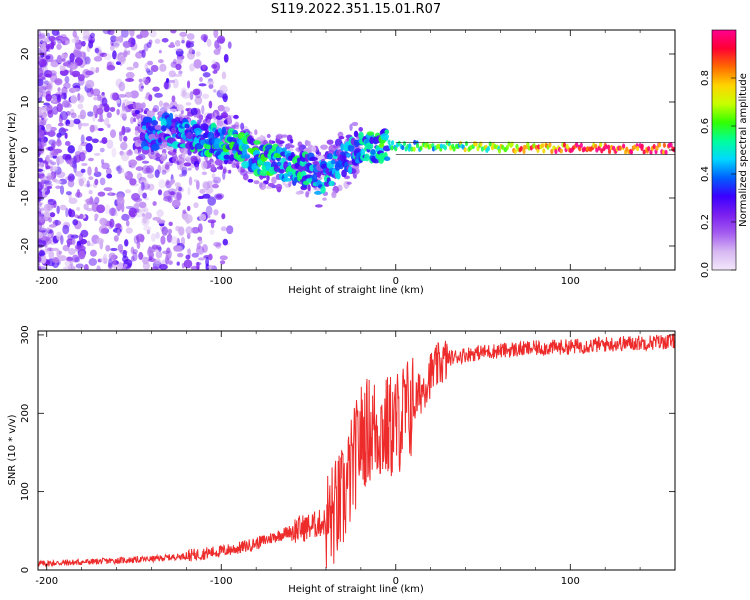 The height and width of the screenshot is (600, 750). I want to click on colorbar-tick-label: 0.2, so click(705, 222).